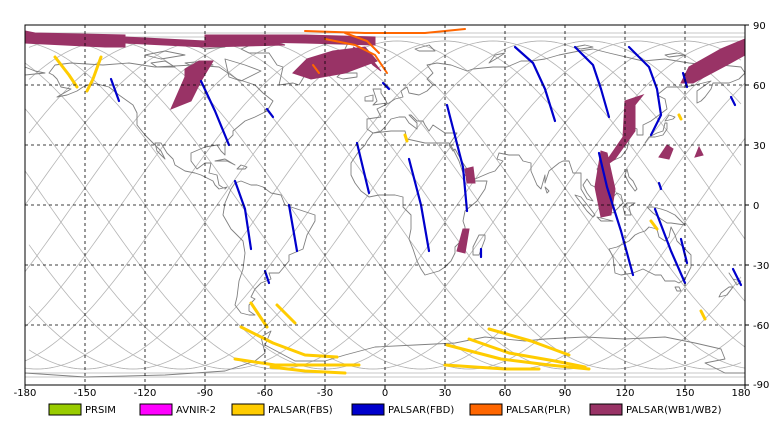 The height and width of the screenshot is (430, 770). Describe the element at coordinates (300, 410) in the screenshot. I see `legend-label: PALSAR(FBS)` at that location.